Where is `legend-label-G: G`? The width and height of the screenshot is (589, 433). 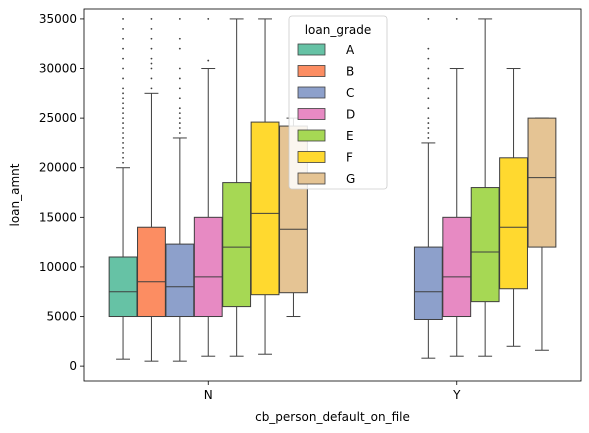
legend-label-G: G is located at coordinates (350, 179).